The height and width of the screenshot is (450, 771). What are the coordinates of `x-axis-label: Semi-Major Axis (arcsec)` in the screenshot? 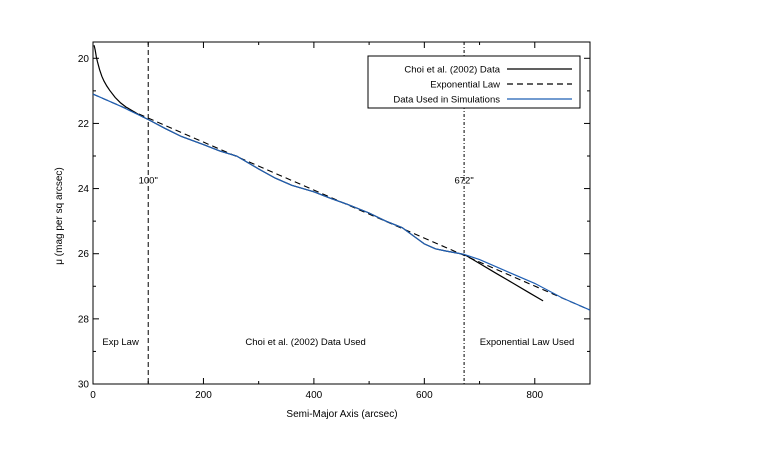 It's located at (341, 414).